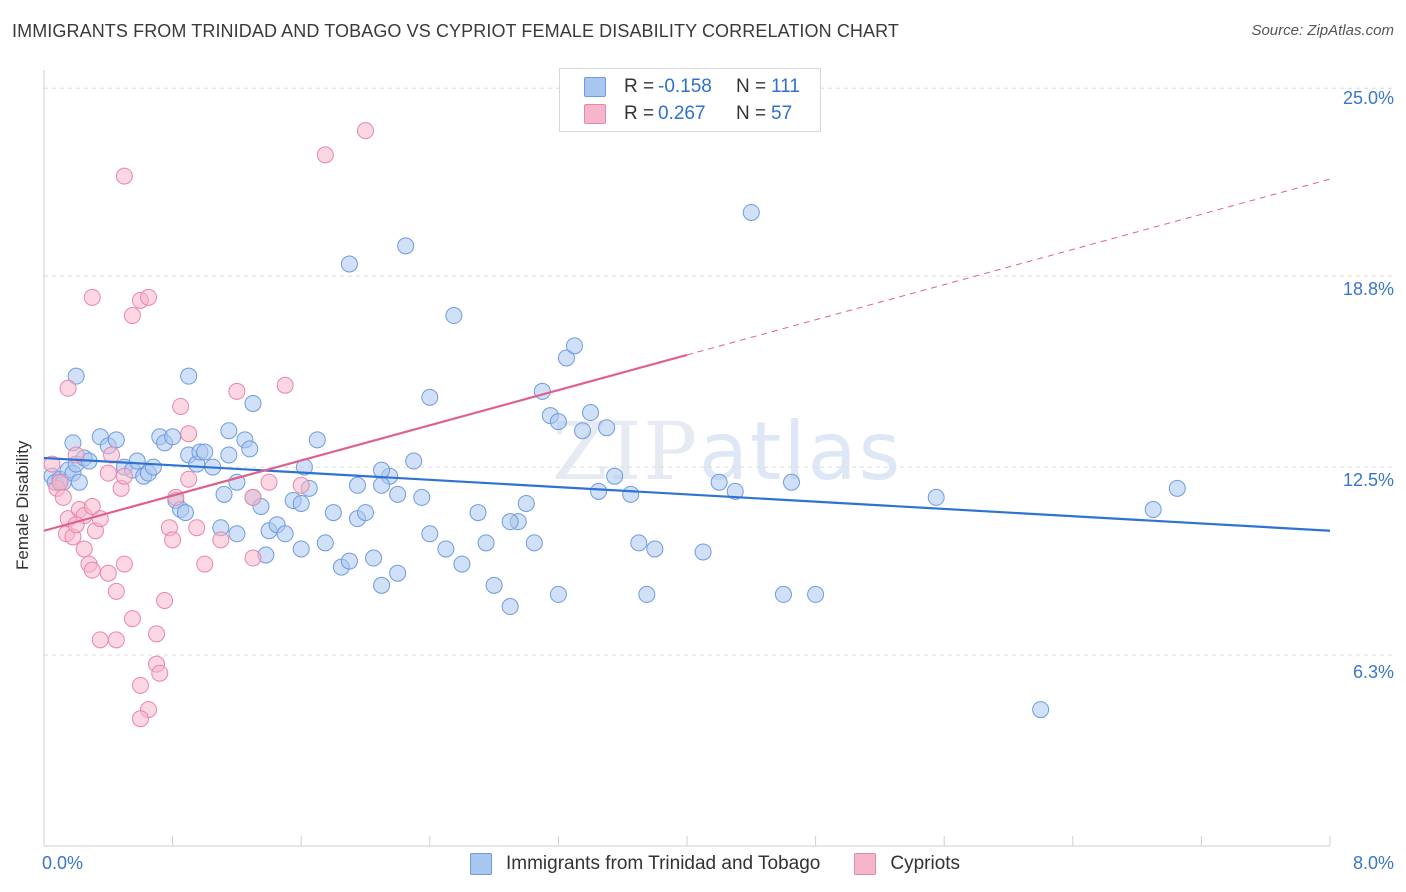  What do you see at coordinates (1368, 98) in the screenshot?
I see `y-tick-label-25: 25.0%` at bounding box center [1368, 98].